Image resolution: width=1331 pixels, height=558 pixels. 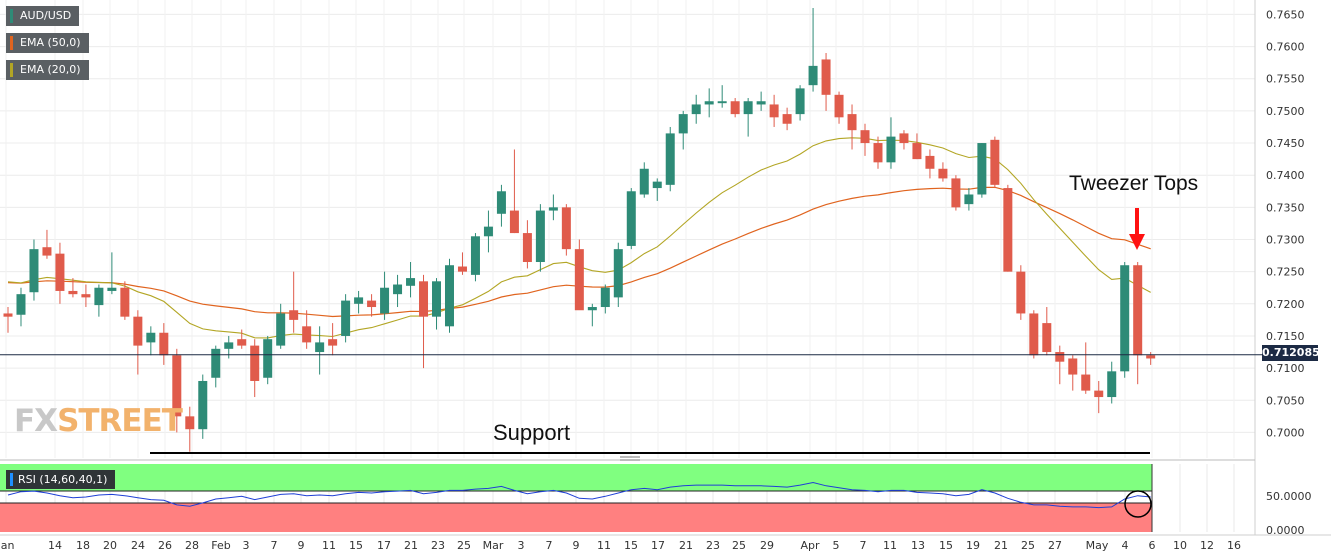 What do you see at coordinates (1285, 304) in the screenshot?
I see `y-tick-label: 0.7200` at bounding box center [1285, 304].